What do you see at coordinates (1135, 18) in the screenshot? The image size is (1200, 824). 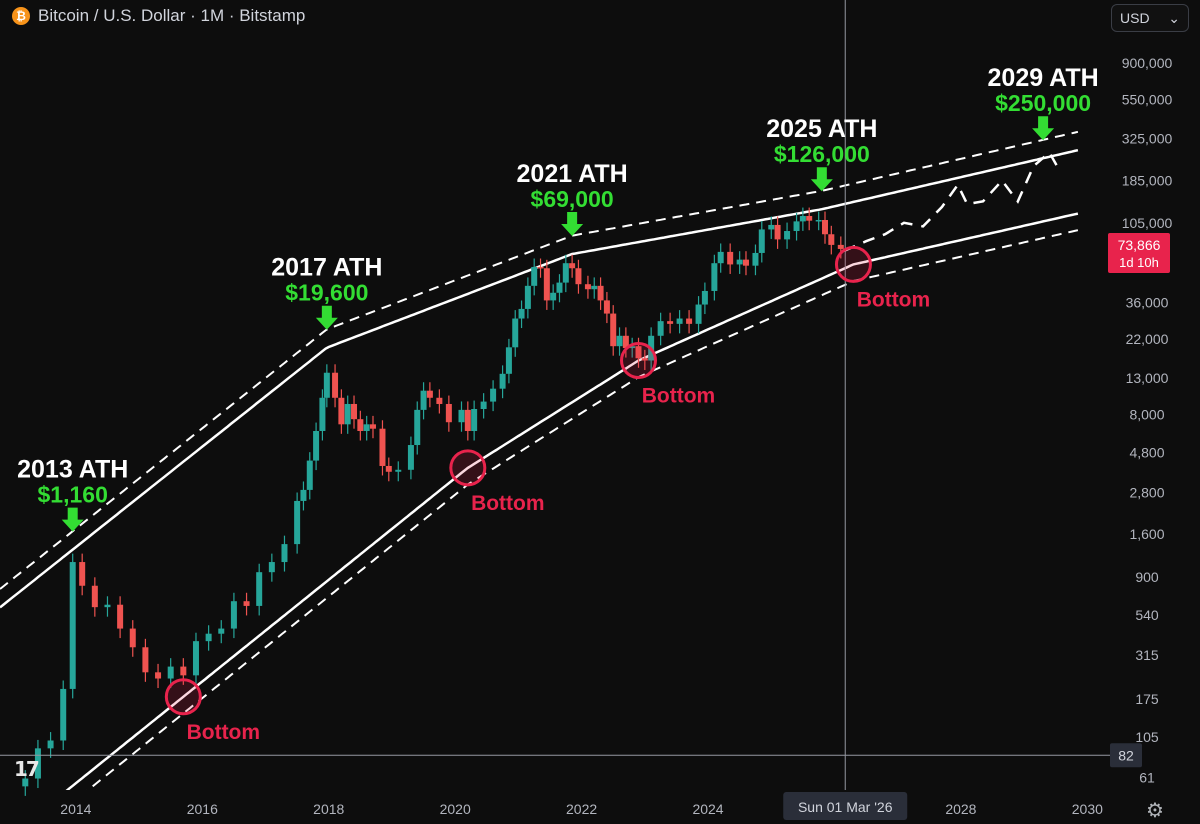 I see `currency-value: USD` at bounding box center [1135, 18].